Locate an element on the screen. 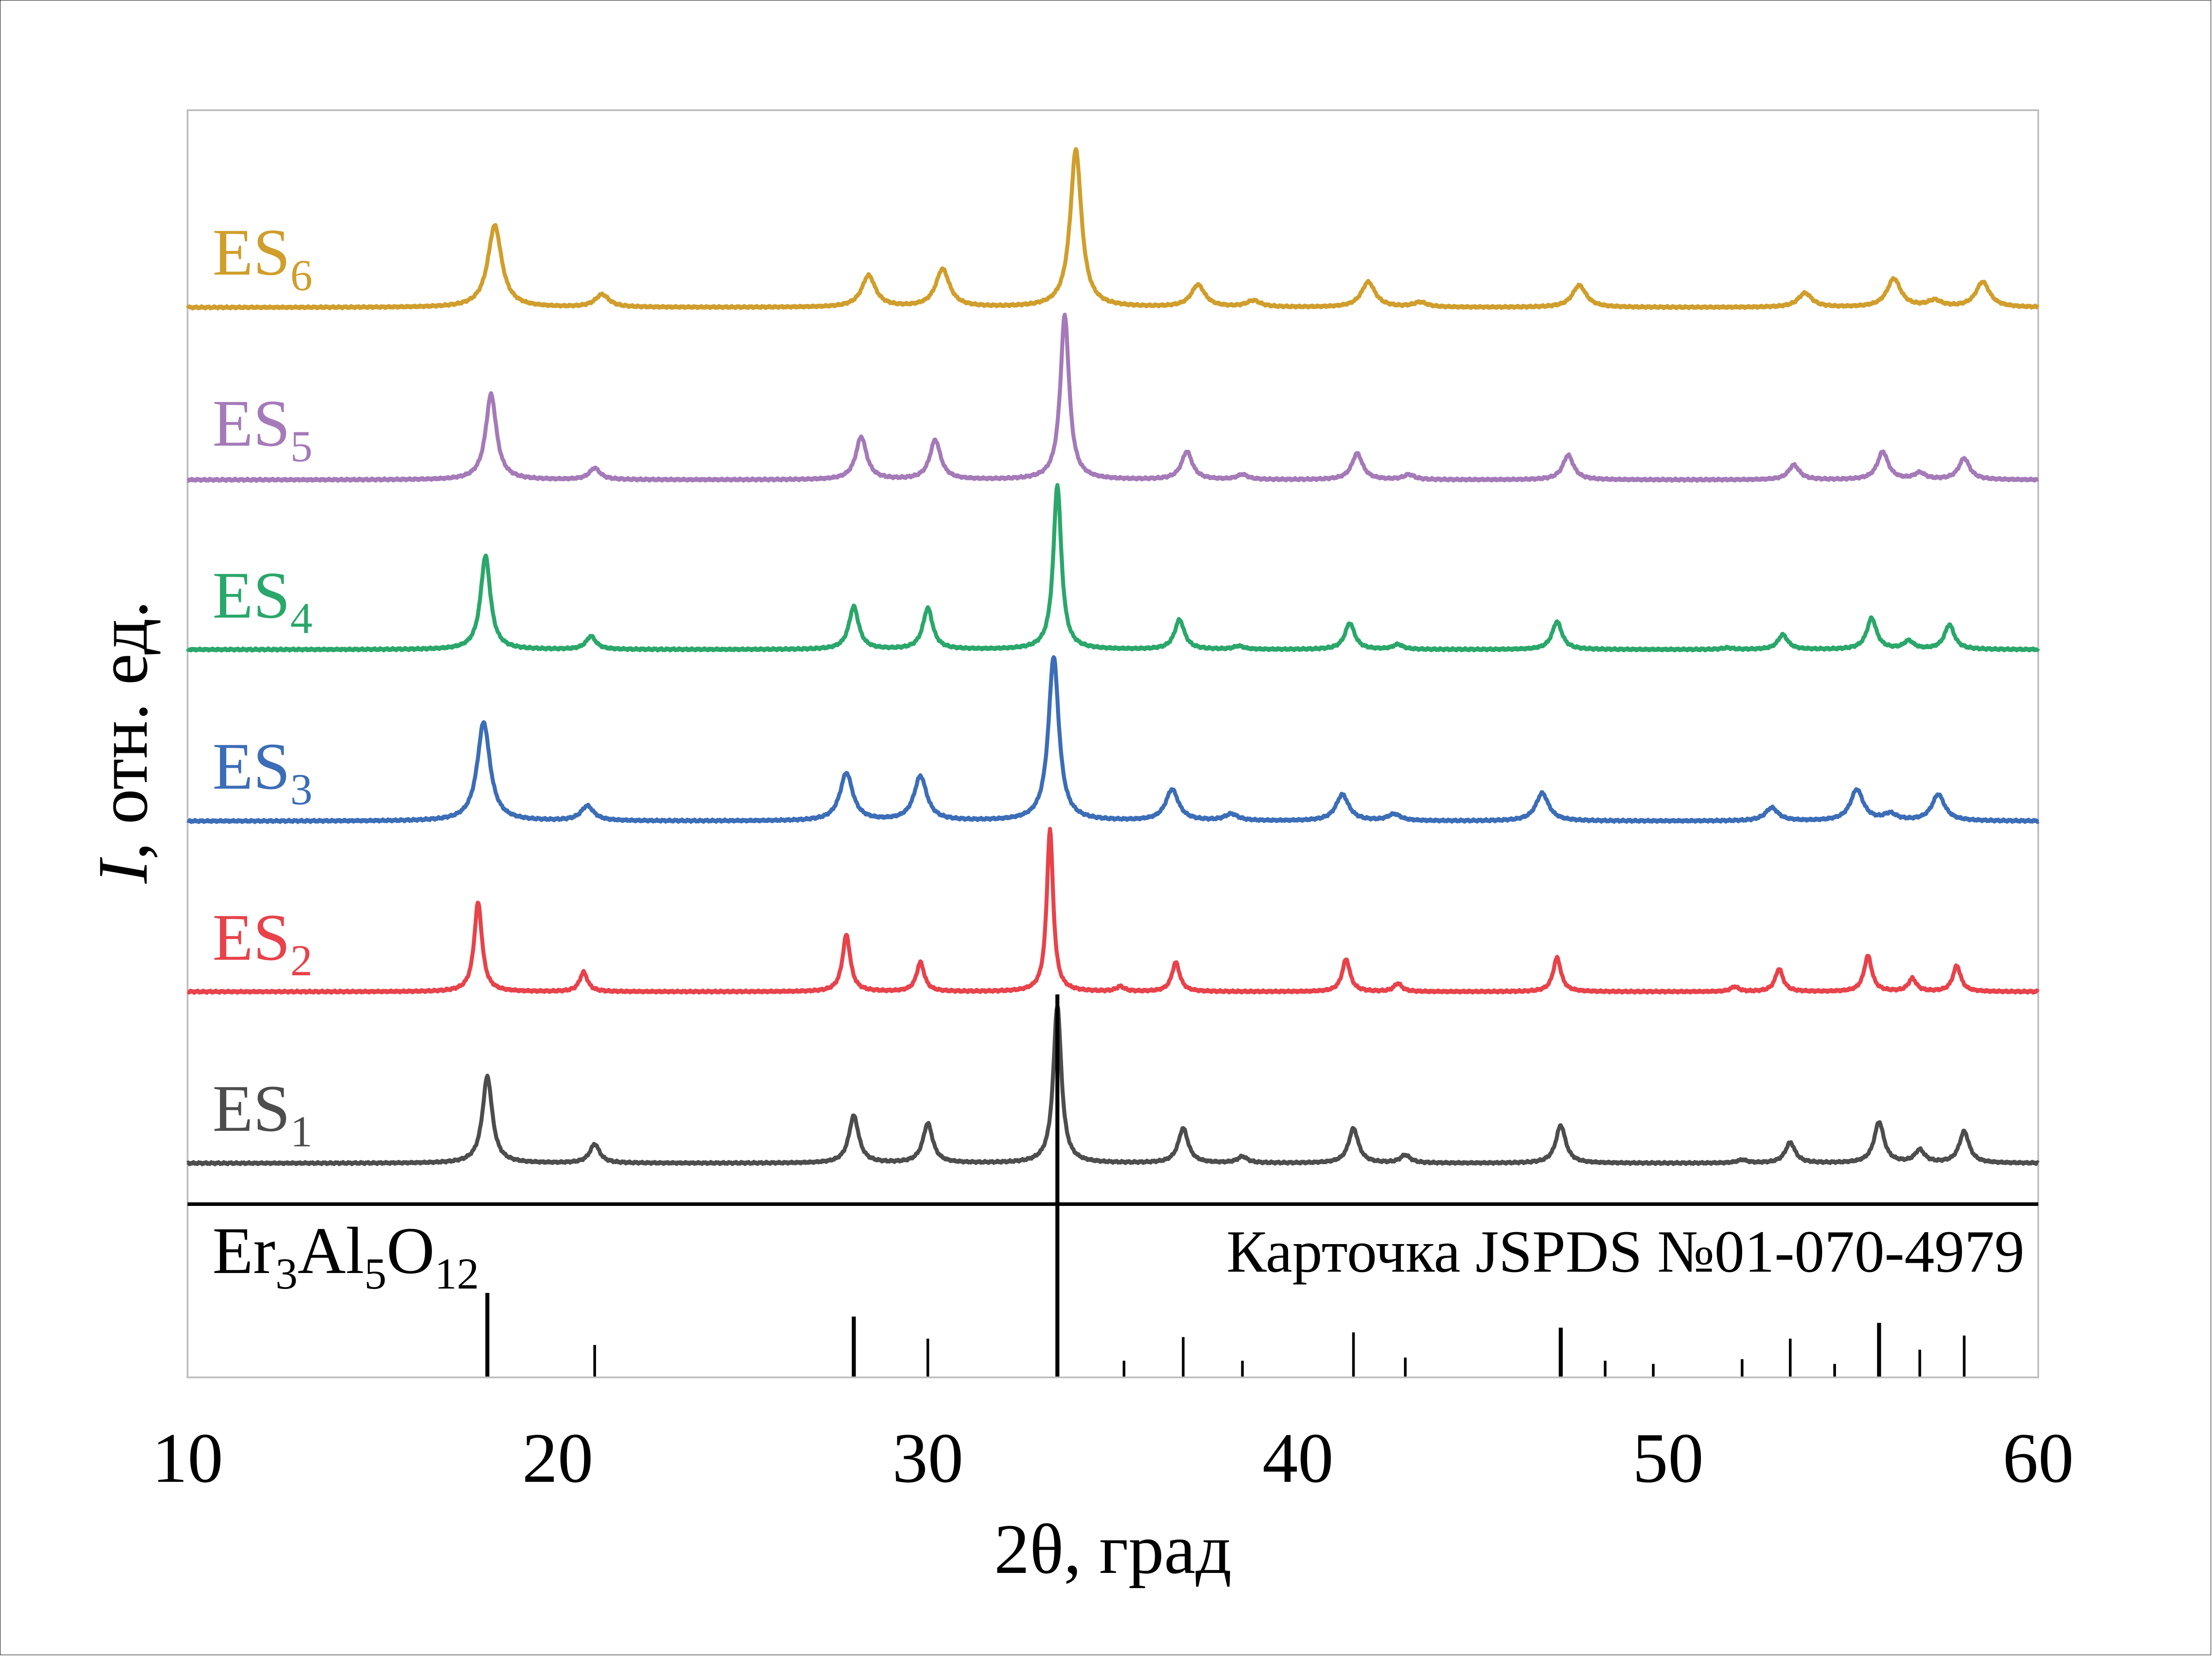 The height and width of the screenshot is (1656, 2212). y-axis-unit: , отн. ед. is located at coordinates (122, 730).